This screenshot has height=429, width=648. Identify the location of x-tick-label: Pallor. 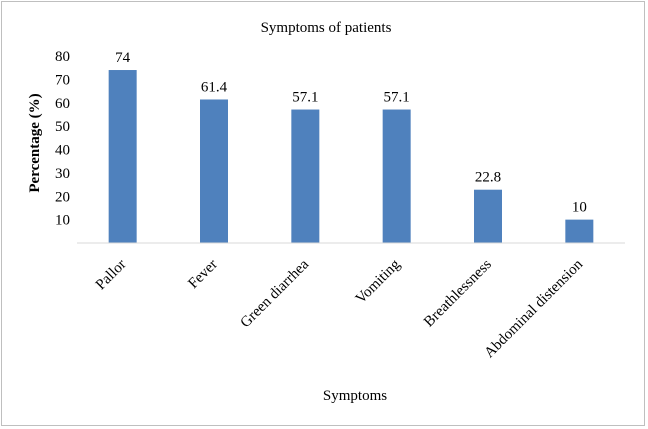
(111, 275).